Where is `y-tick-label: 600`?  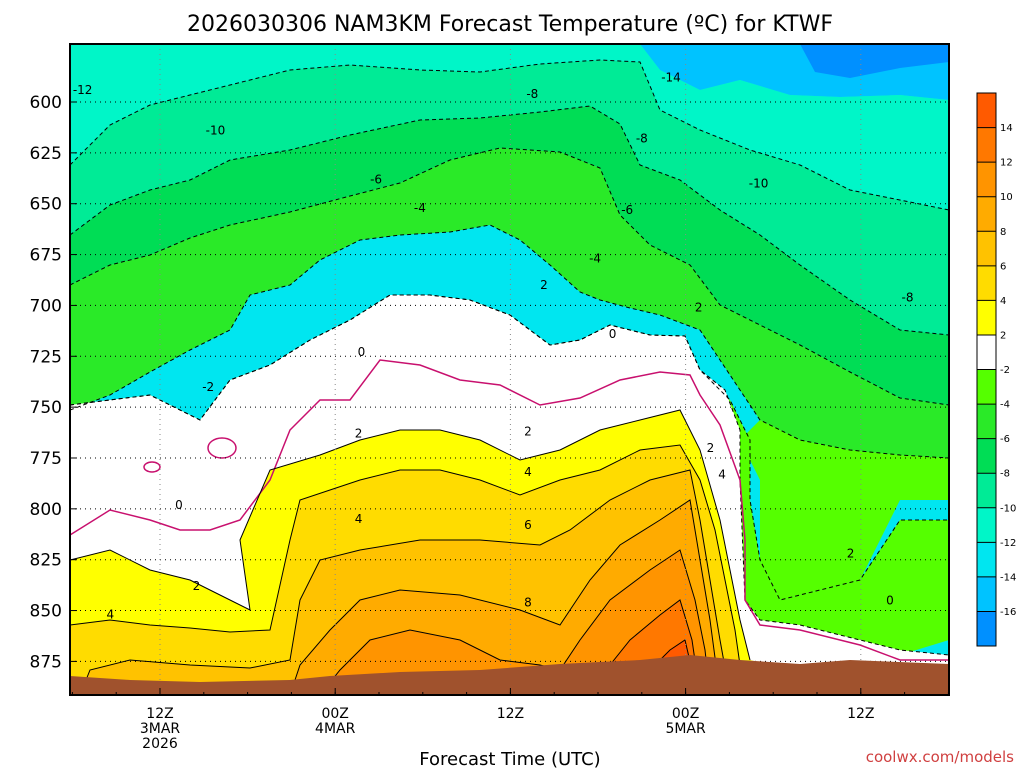
y-tick-label: 600 is located at coordinates (46, 103).